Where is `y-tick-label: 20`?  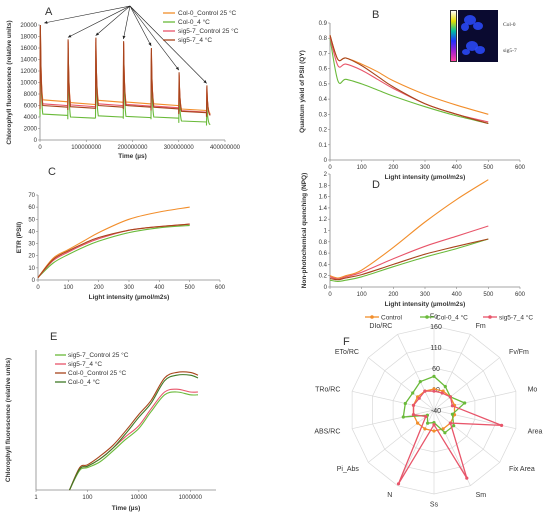 y-tick-label: 20 is located at coordinates (31, 257).